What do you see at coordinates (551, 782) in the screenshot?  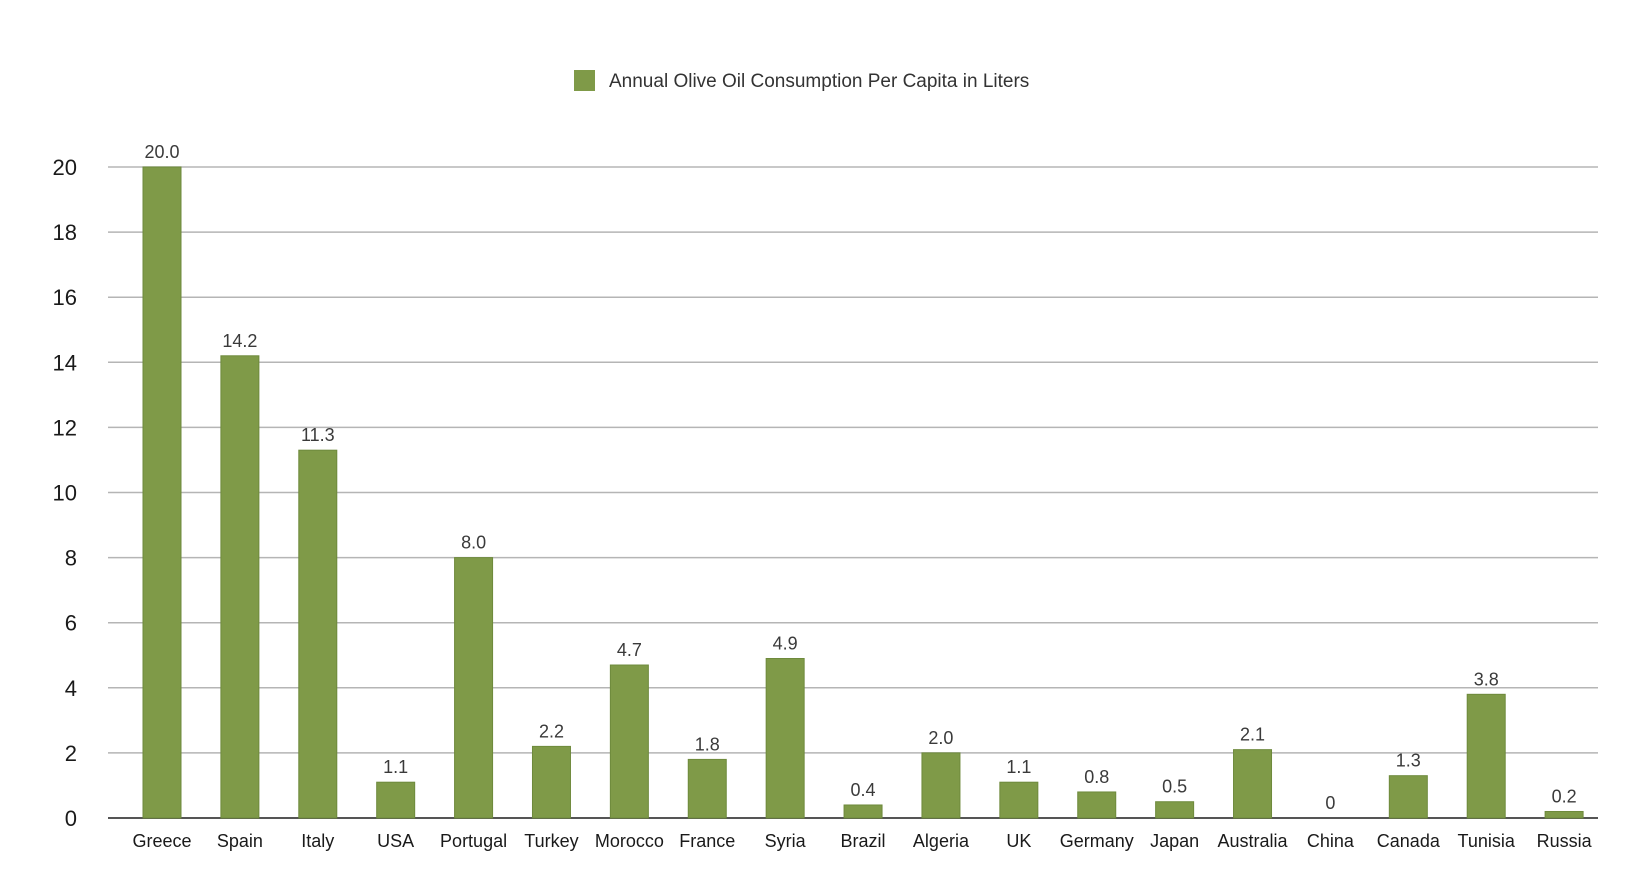 I see `bar-turkey` at bounding box center [551, 782].